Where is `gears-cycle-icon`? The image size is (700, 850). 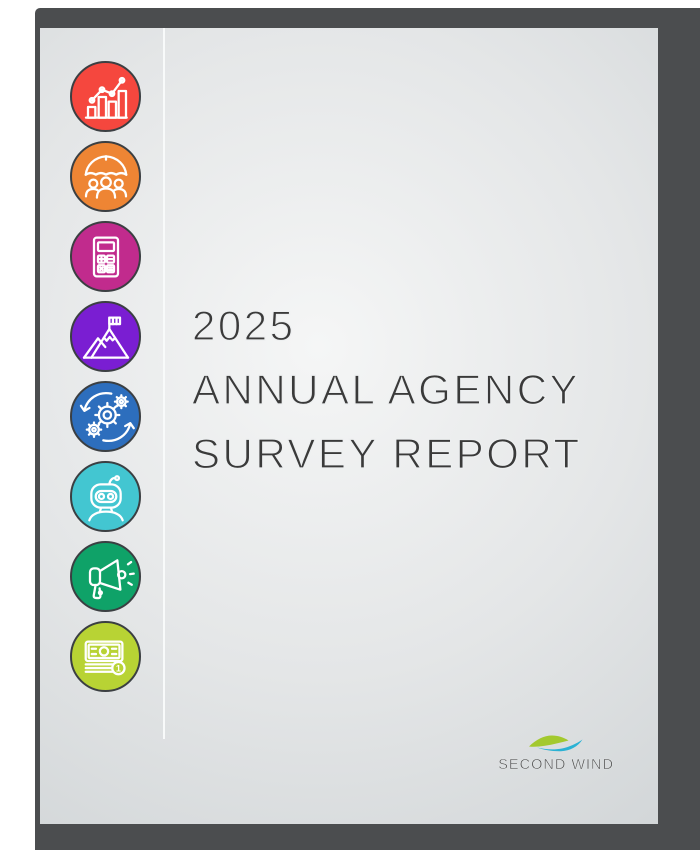
gears-cycle-icon is located at coordinates (107, 416).